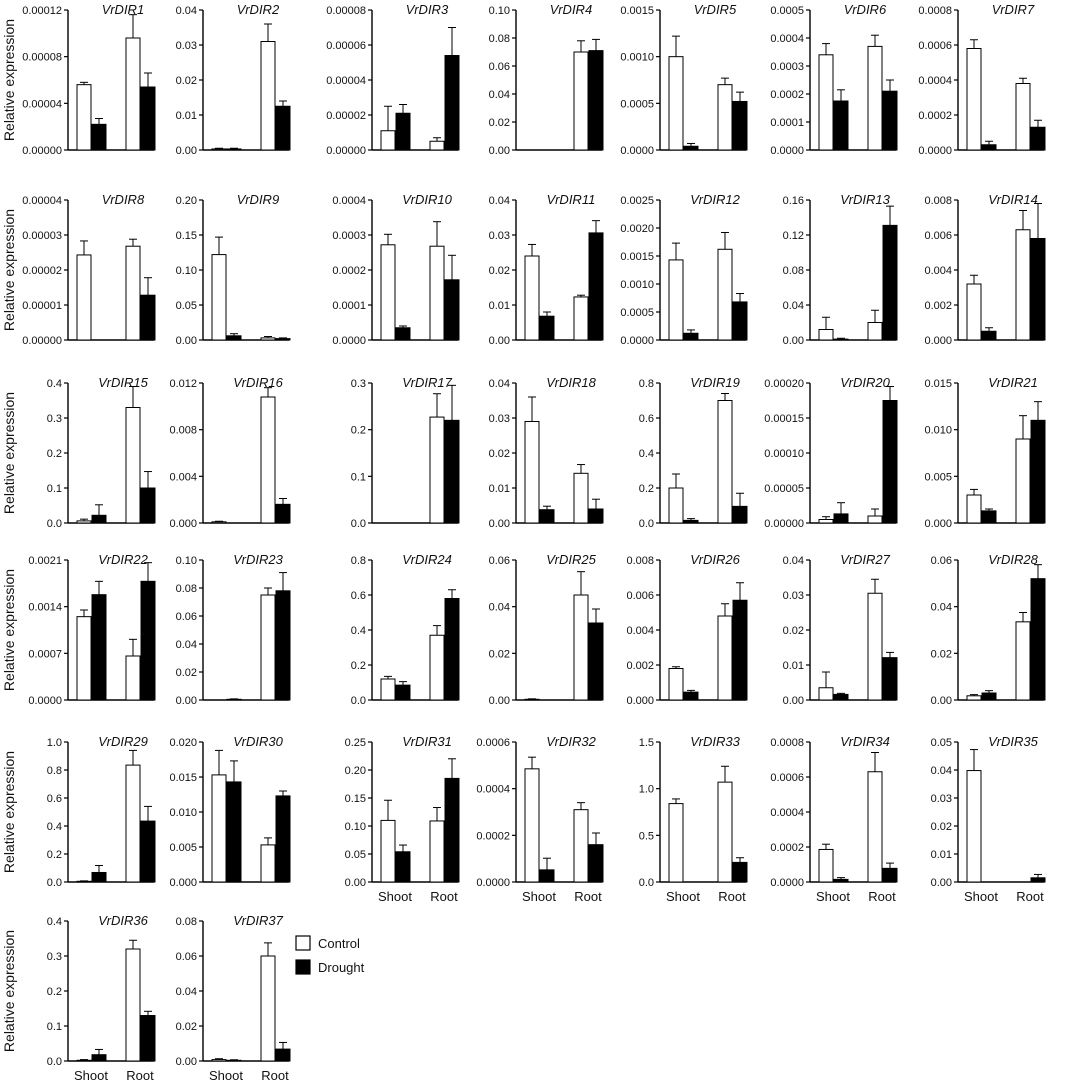 The width and height of the screenshot is (1072, 1086). What do you see at coordinates (349, 306) in the screenshot?
I see `y-tick-label: 0.0001` at bounding box center [349, 306].